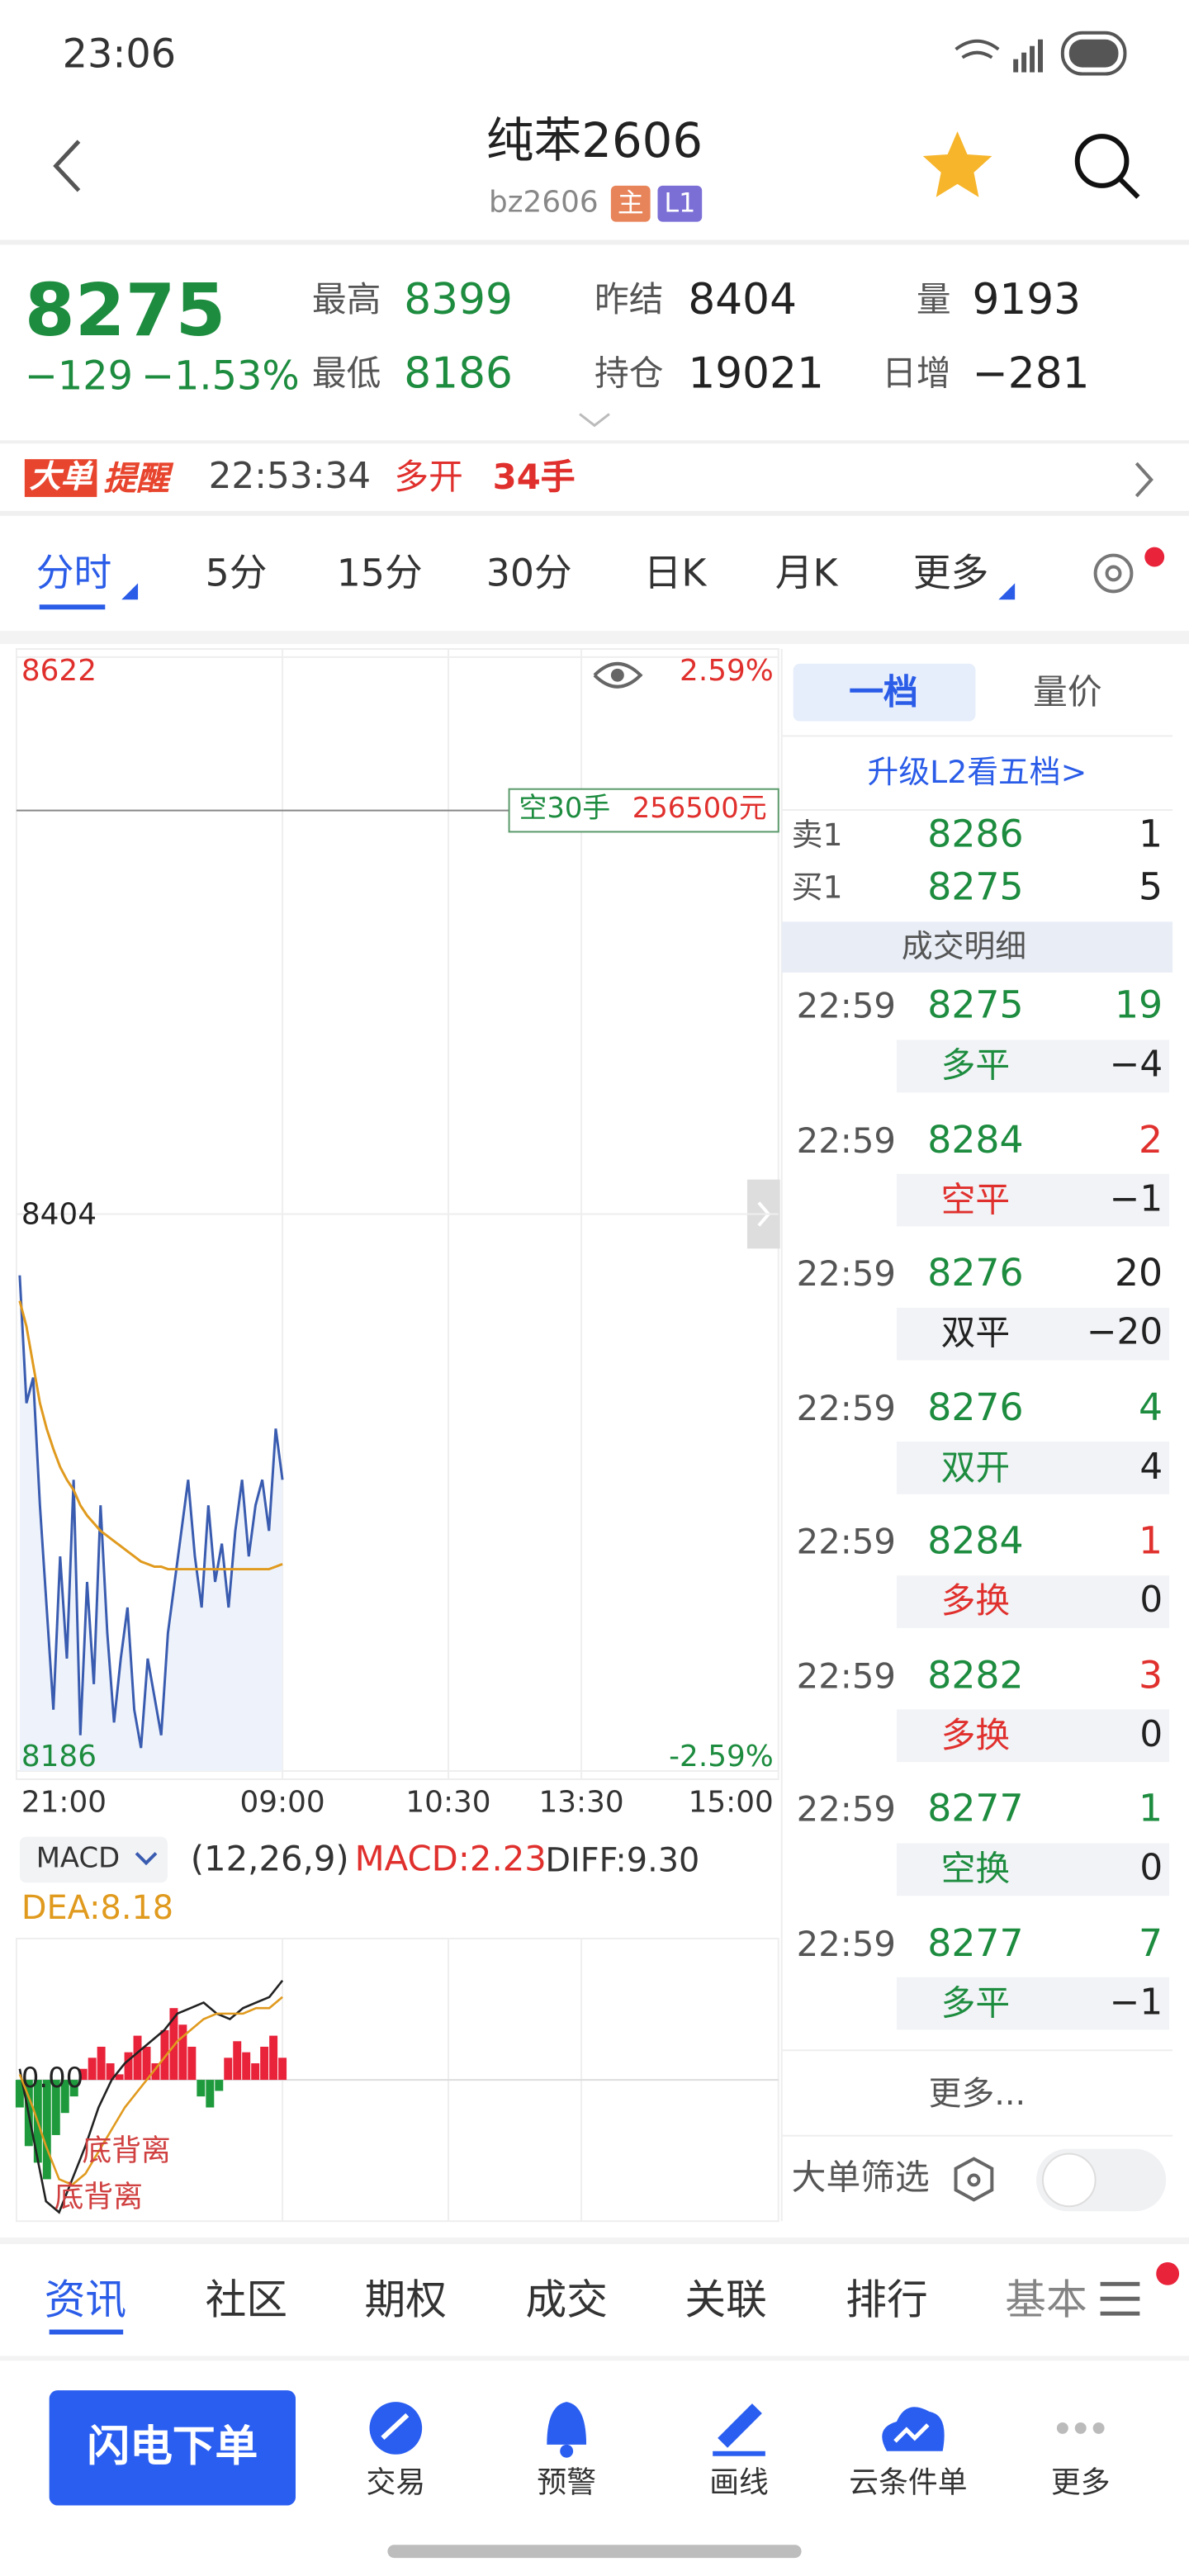 The image size is (1189, 2576). I want to click on y-tick-label: 8404, so click(59, 1215).